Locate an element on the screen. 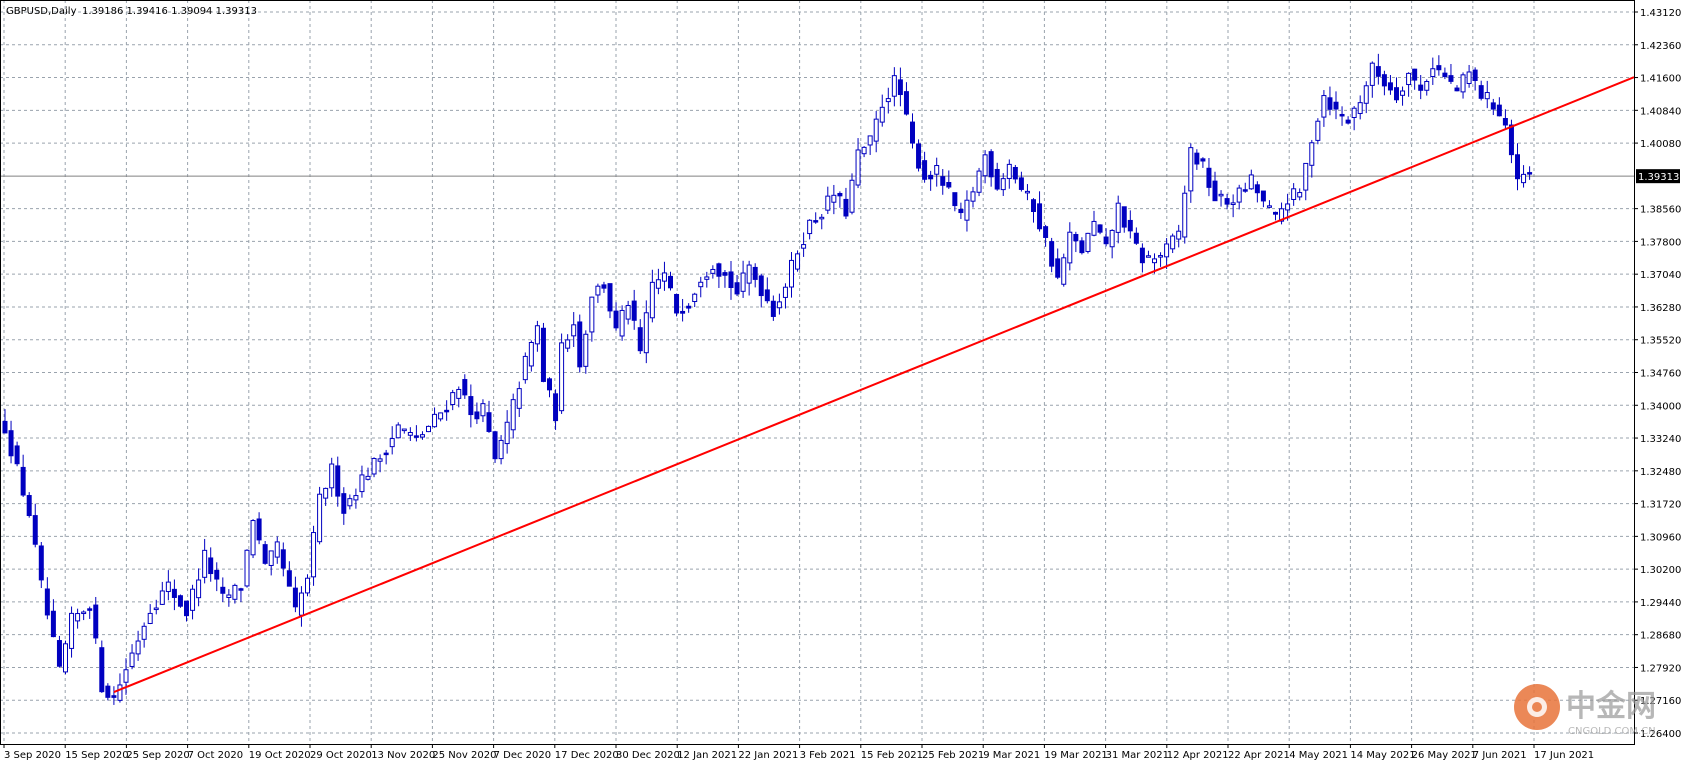 The image size is (1683, 763). chart-header-ohlc: 1.39186 1.39416 1.39094 1.39313 is located at coordinates (169, 11).